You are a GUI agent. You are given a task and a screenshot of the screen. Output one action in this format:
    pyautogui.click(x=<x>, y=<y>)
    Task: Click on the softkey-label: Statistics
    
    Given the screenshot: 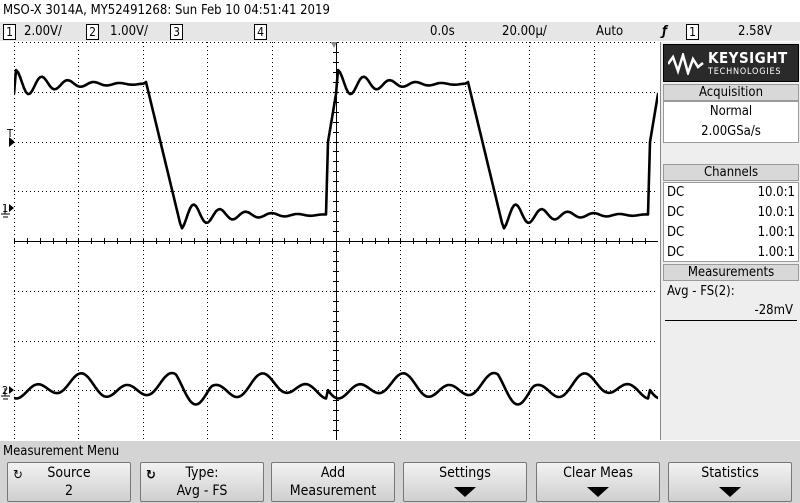 What is the action you would take?
    pyautogui.click(x=730, y=473)
    